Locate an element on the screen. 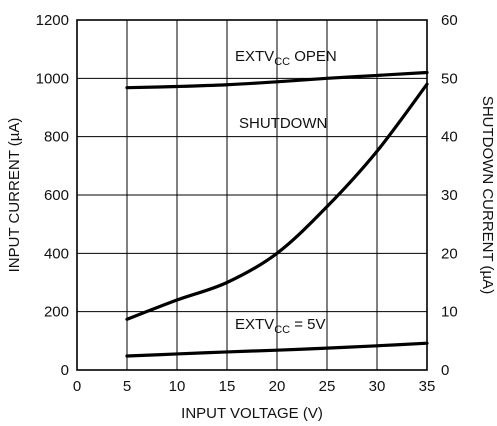  x-axis-label: INPUT VOLTAGE (V) is located at coordinates (252, 413).